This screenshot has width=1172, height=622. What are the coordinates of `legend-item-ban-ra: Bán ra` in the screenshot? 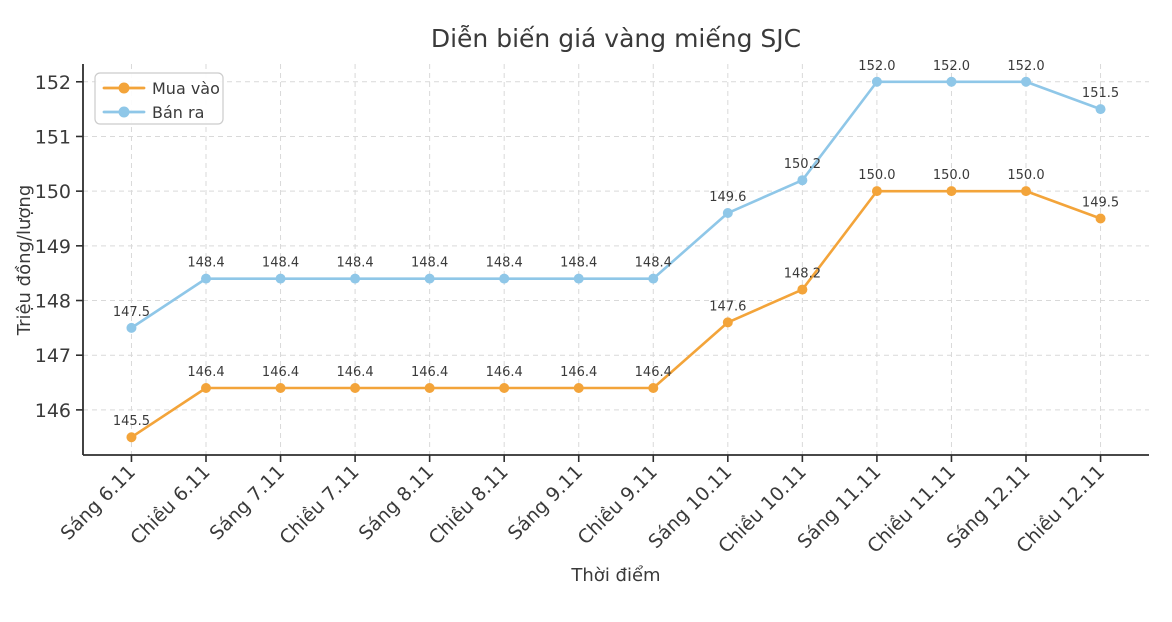 It's located at (153, 112).